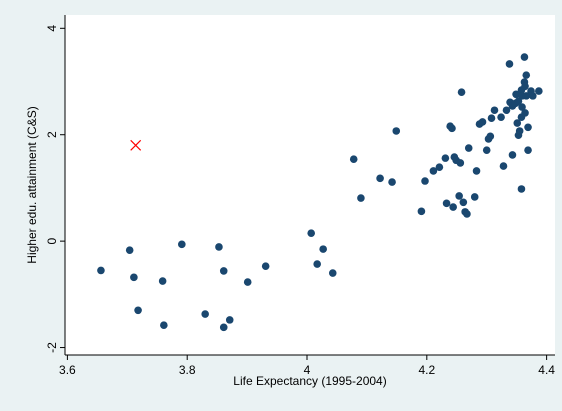 Image resolution: width=562 pixels, height=411 pixels. I want to click on y-axis-title: Higher edu. attainment (C&S), so click(32, 184).